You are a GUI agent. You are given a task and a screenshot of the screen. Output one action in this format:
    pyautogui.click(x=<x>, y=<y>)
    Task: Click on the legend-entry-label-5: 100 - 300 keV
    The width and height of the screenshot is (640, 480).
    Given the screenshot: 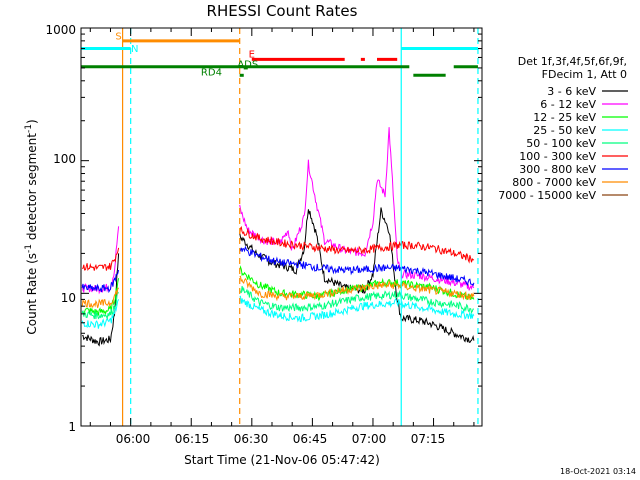 What is the action you would take?
    pyautogui.click(x=557, y=156)
    